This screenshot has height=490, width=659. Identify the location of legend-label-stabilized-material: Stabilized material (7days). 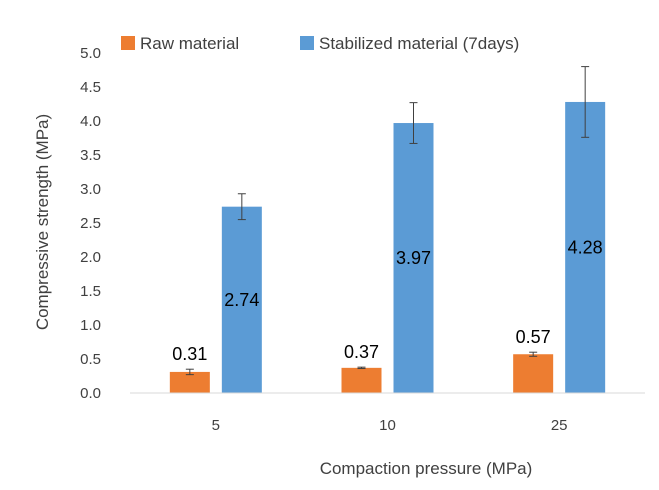
(419, 43).